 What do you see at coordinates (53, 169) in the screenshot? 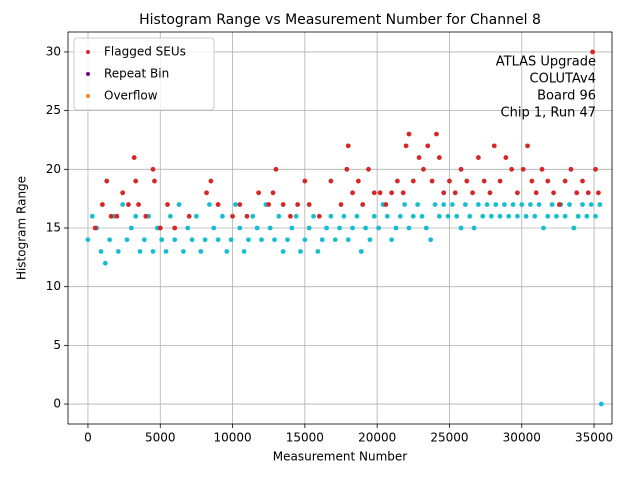
I see `y-tick-label: 20` at bounding box center [53, 169].